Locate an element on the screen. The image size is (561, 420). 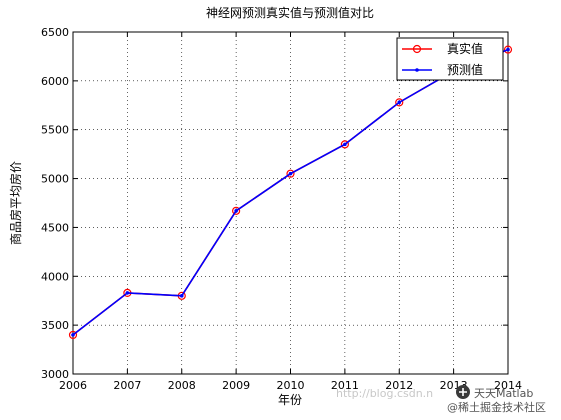
watermark-brand: 天天Matlab is located at coordinates (503, 393).